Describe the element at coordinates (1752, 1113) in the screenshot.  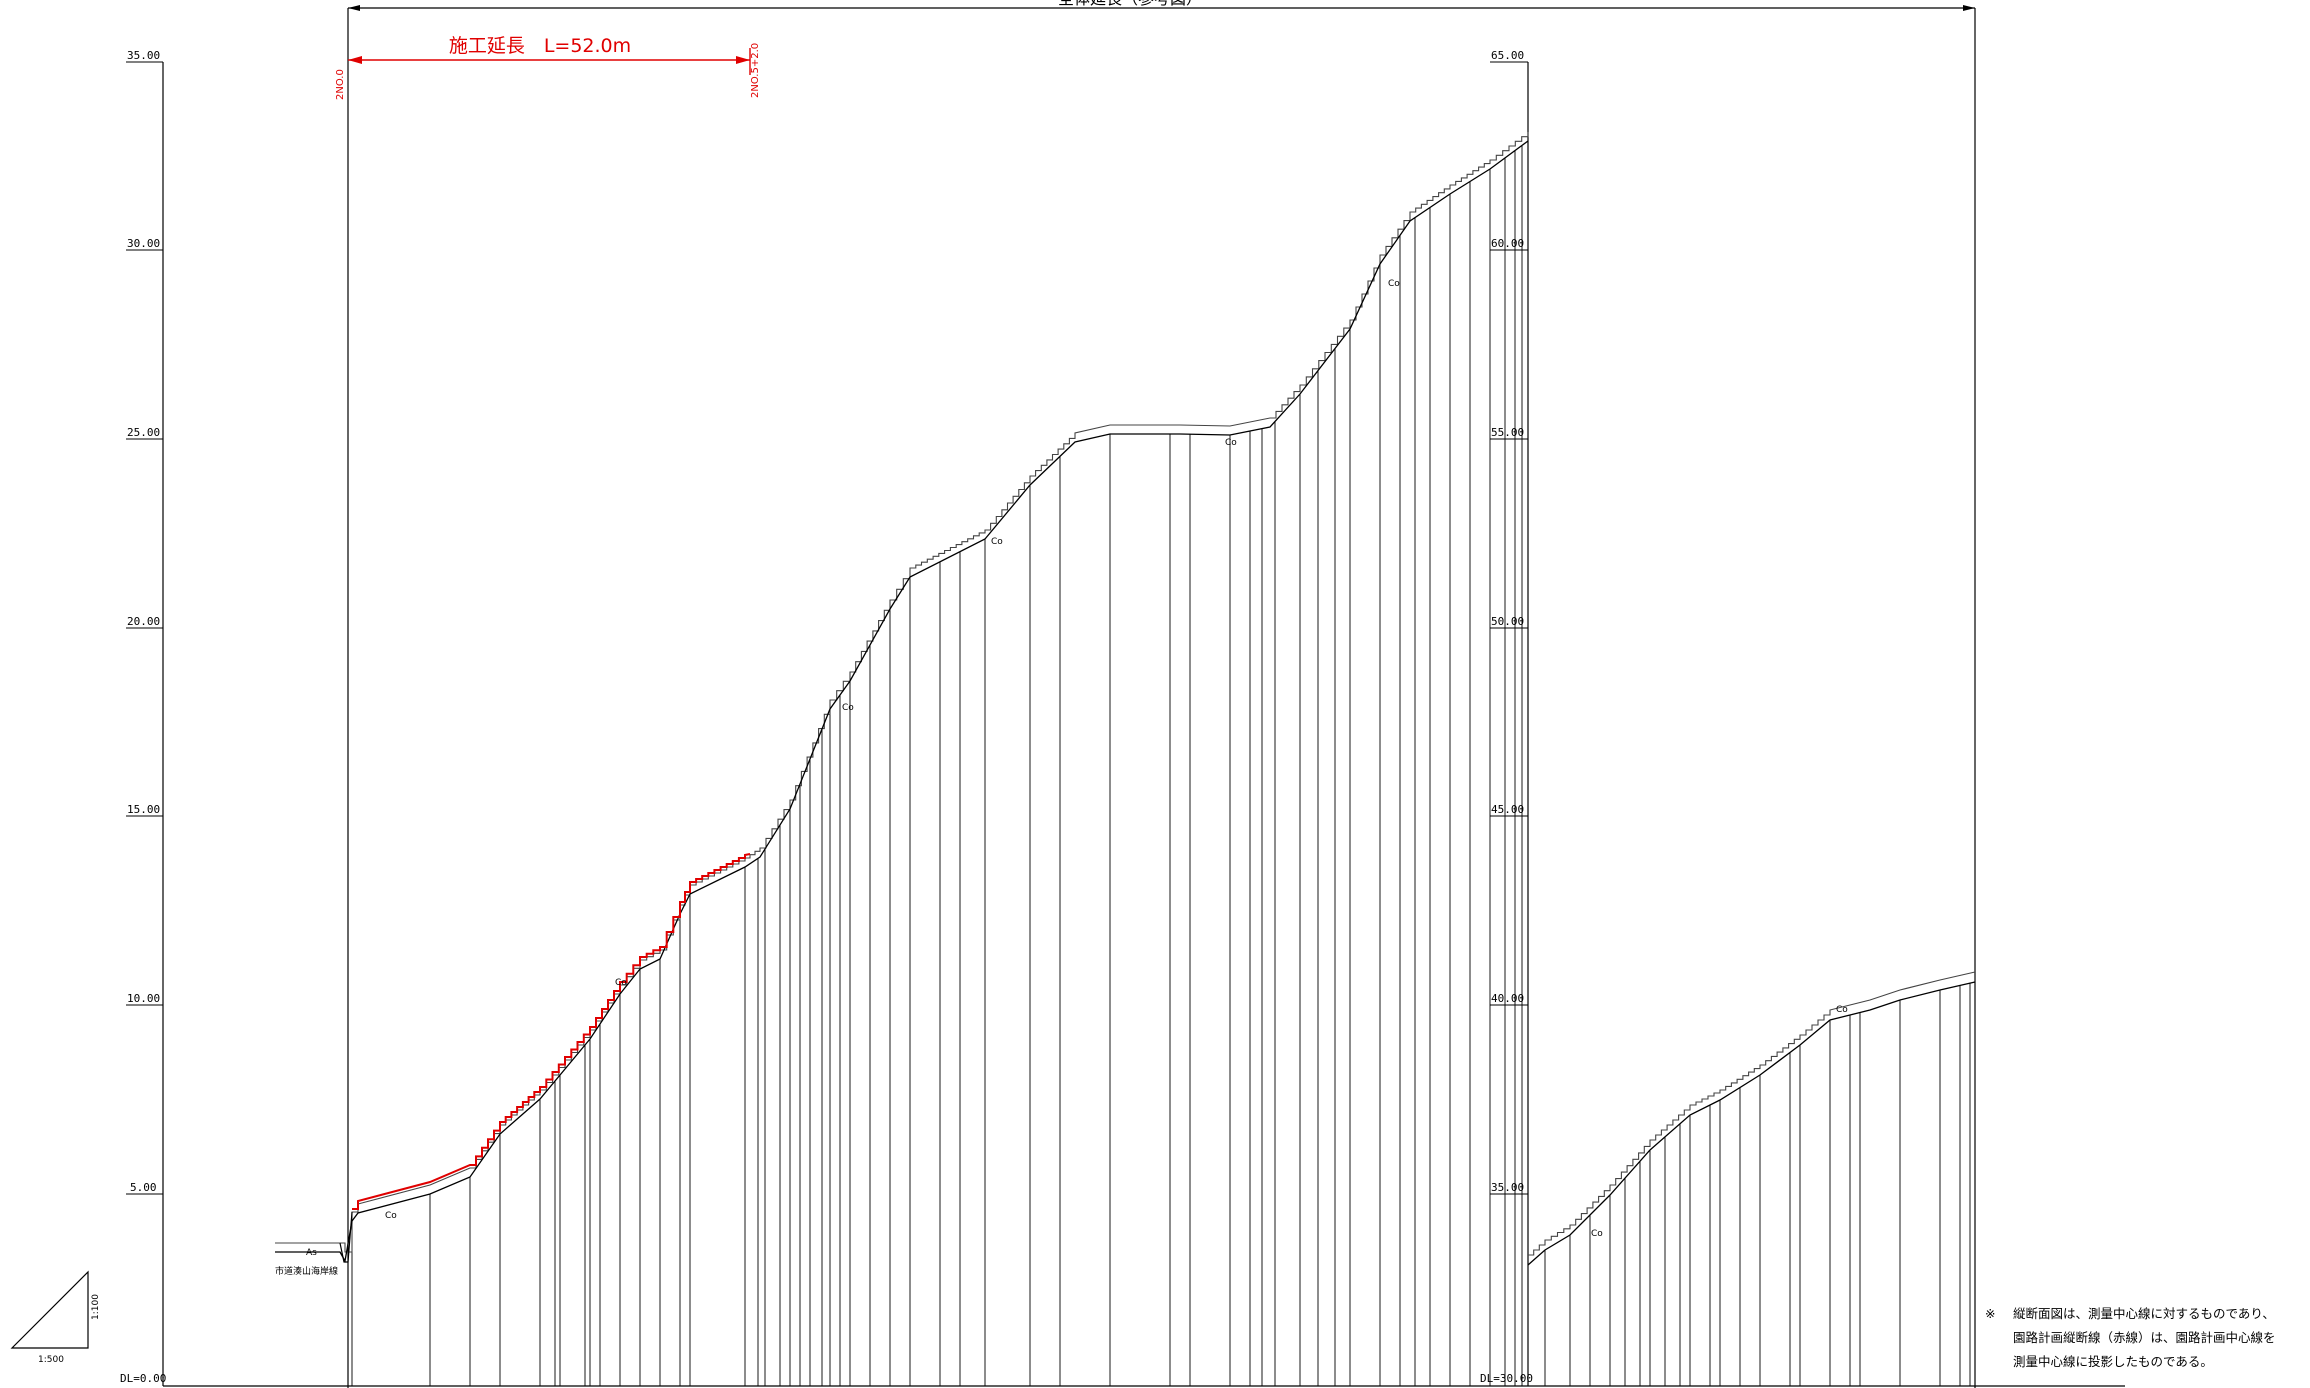
I see `surface-profile-right` at that location.